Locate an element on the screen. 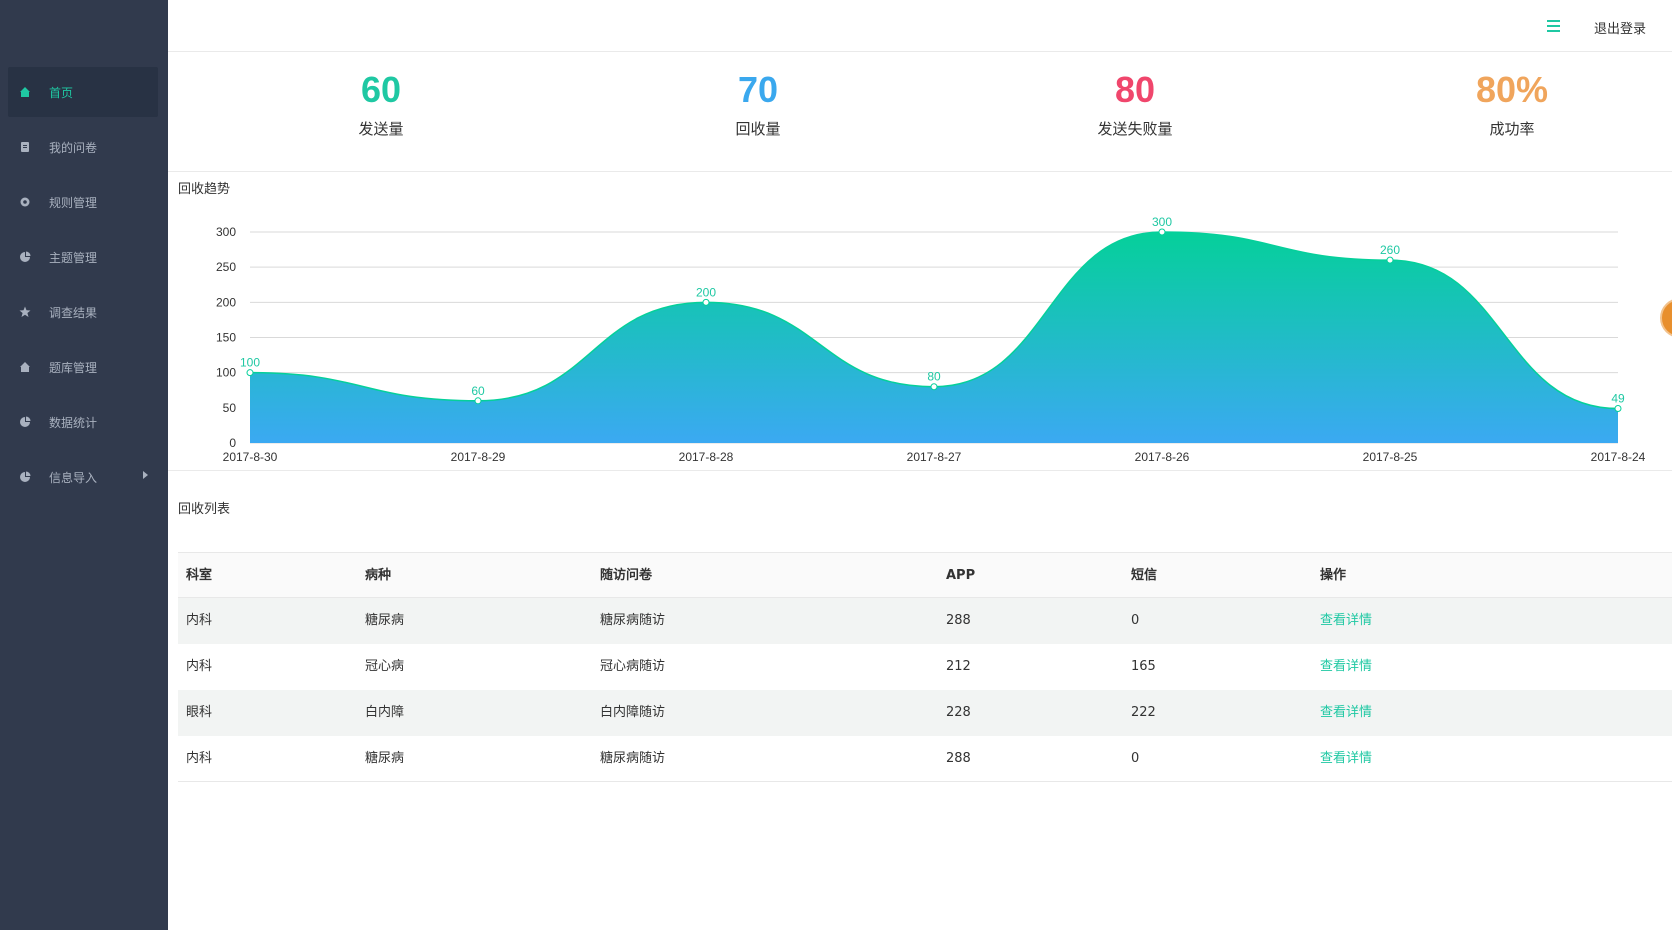 The height and width of the screenshot is (930, 1672). x-tick-label: 2017-8-30 is located at coordinates (250, 457).